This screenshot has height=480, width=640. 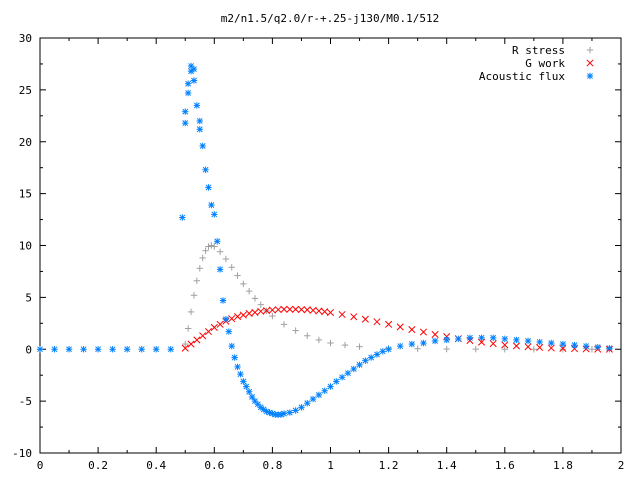 What do you see at coordinates (590, 50) in the screenshot?
I see `legend-marker-r-stress` at bounding box center [590, 50].